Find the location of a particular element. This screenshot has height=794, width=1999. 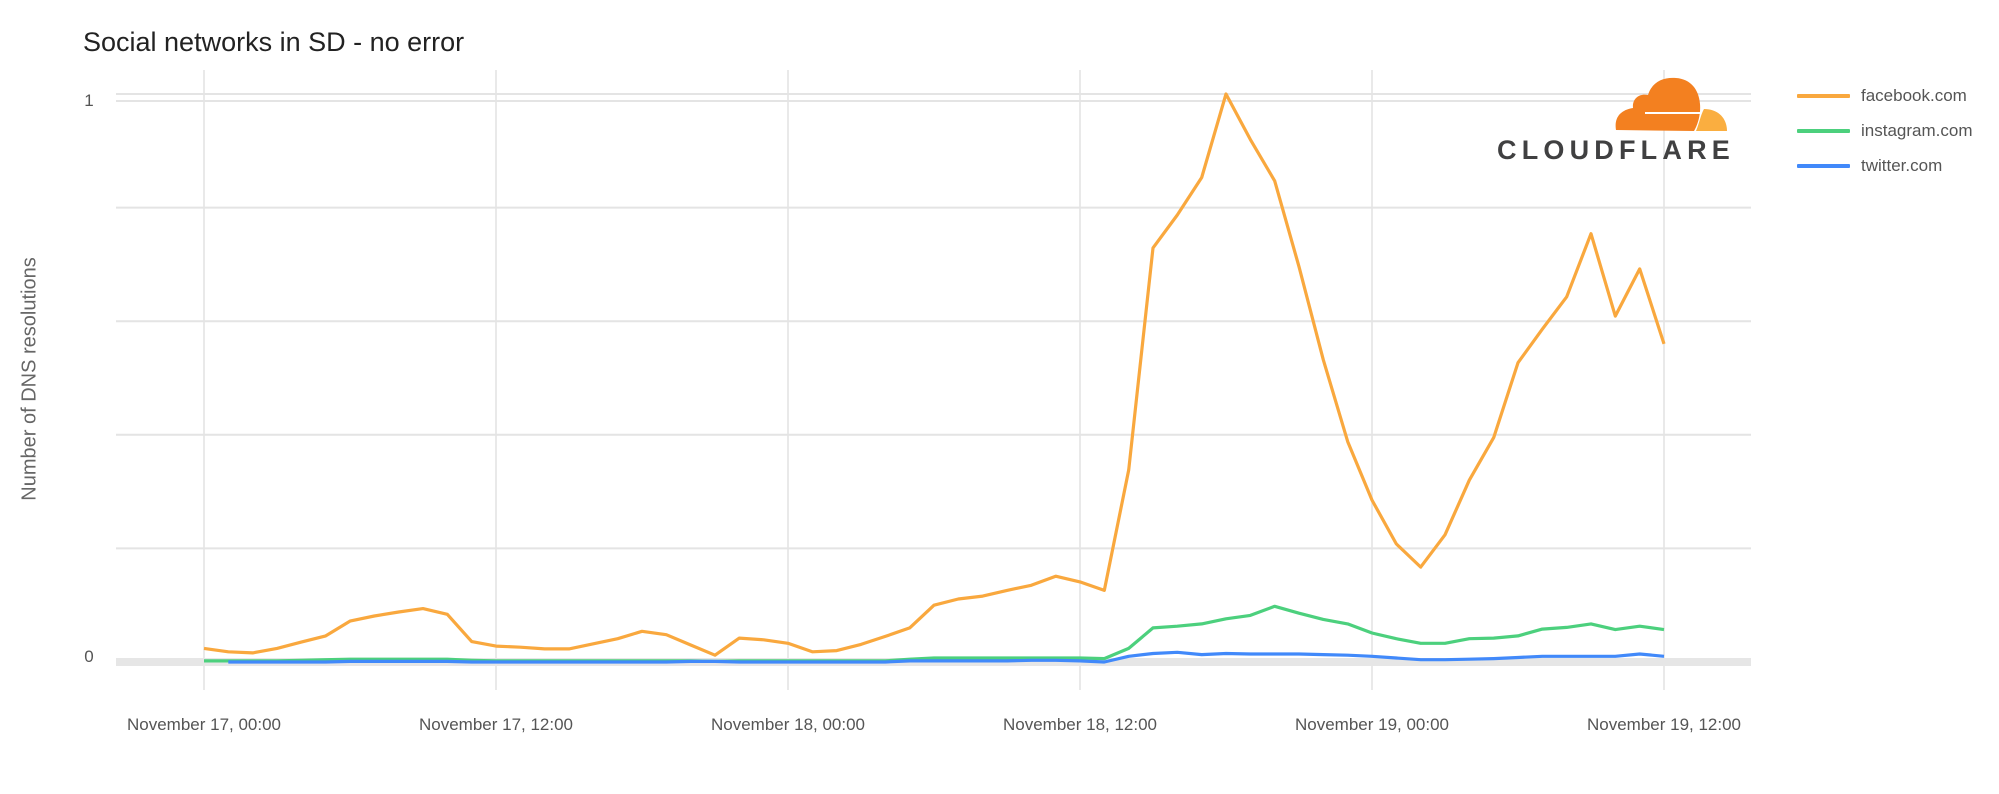

cloud-small-shape is located at coordinates (1711, 120).